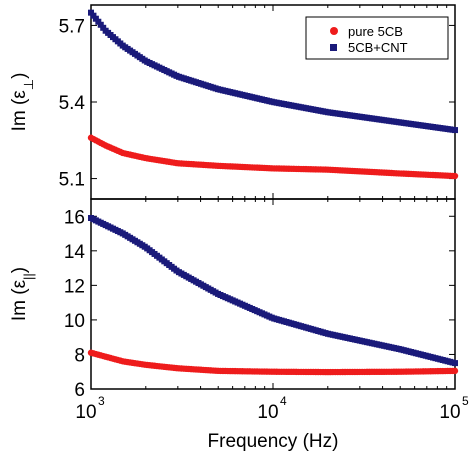  I want to click on y-tick-label: 12, so click(74, 286).